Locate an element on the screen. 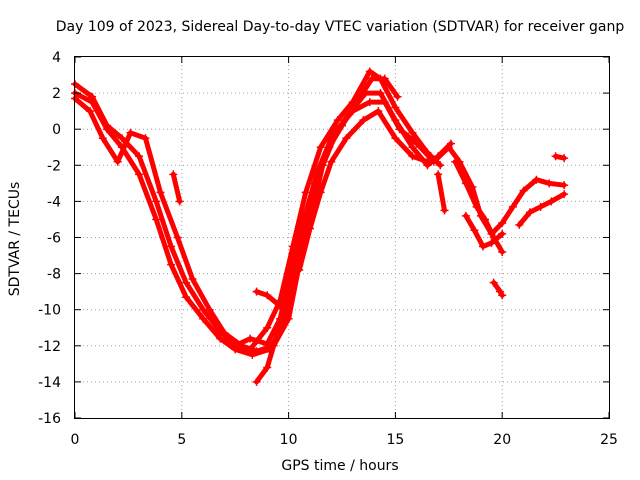  y-tick-label: -4 is located at coordinates (54, 202).